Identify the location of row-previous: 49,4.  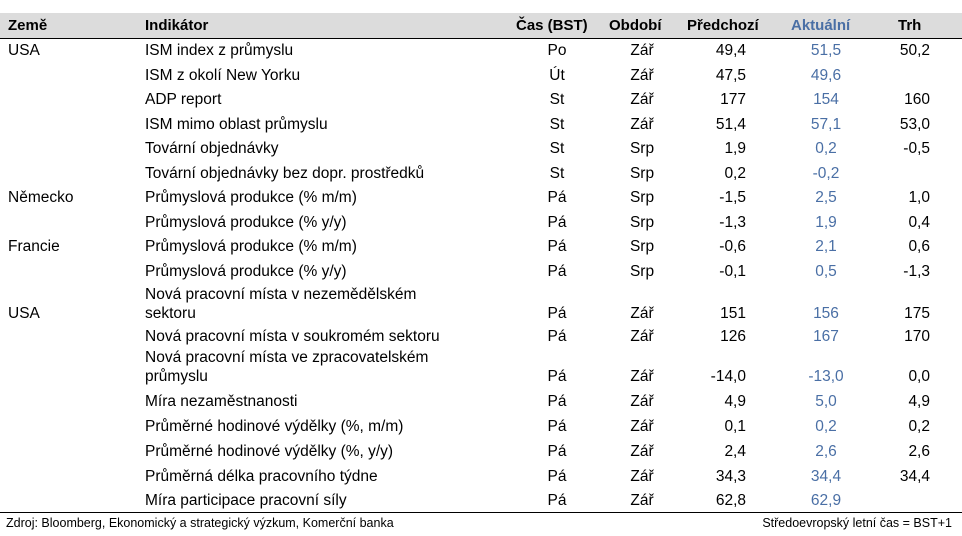
(730, 50).